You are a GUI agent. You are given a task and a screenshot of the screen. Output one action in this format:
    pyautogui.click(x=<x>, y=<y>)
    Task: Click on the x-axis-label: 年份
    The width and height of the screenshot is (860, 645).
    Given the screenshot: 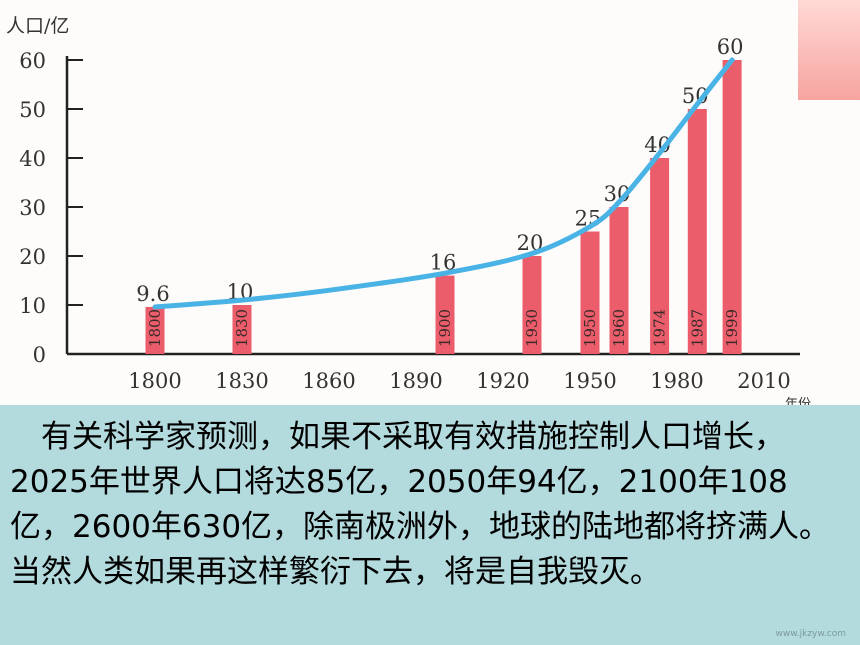 What is the action you would take?
    pyautogui.click(x=798, y=401)
    